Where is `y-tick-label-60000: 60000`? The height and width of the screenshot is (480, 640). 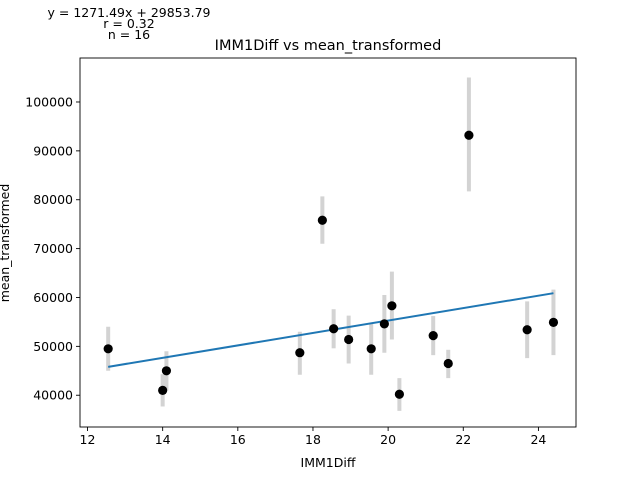 y-tick-label-60000: 60000 is located at coordinates (53, 297).